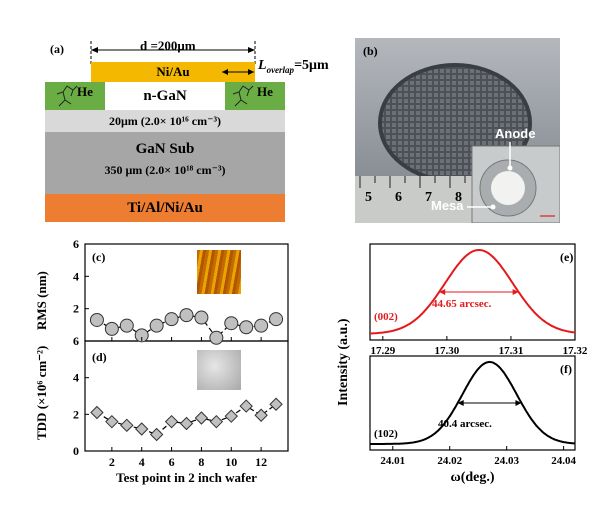  What do you see at coordinates (449, 461) in the screenshot?
I see `xrc-102-xtick-label: 24.02` at bounding box center [449, 461].